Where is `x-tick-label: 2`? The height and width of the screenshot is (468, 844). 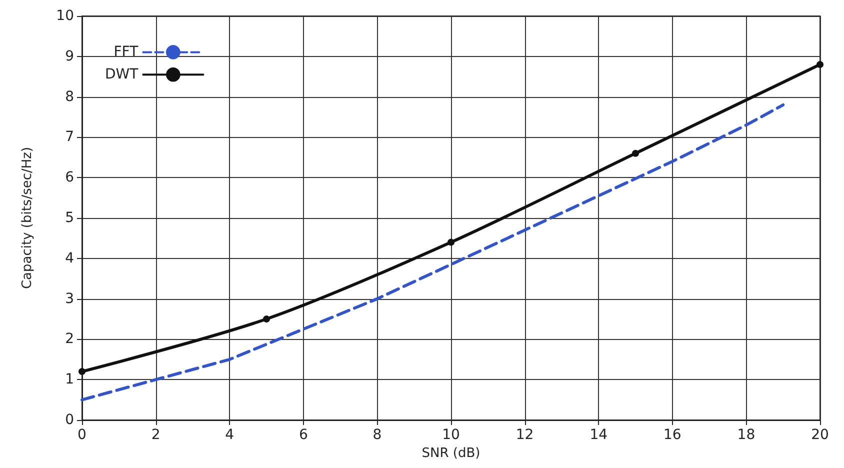
x-tick-label: 2 is located at coordinates (155, 435).